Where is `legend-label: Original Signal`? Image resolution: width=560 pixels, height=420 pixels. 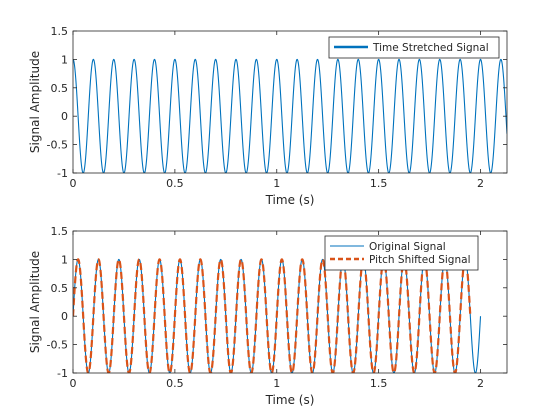
legend-label: Original Signal is located at coordinates (407, 247).